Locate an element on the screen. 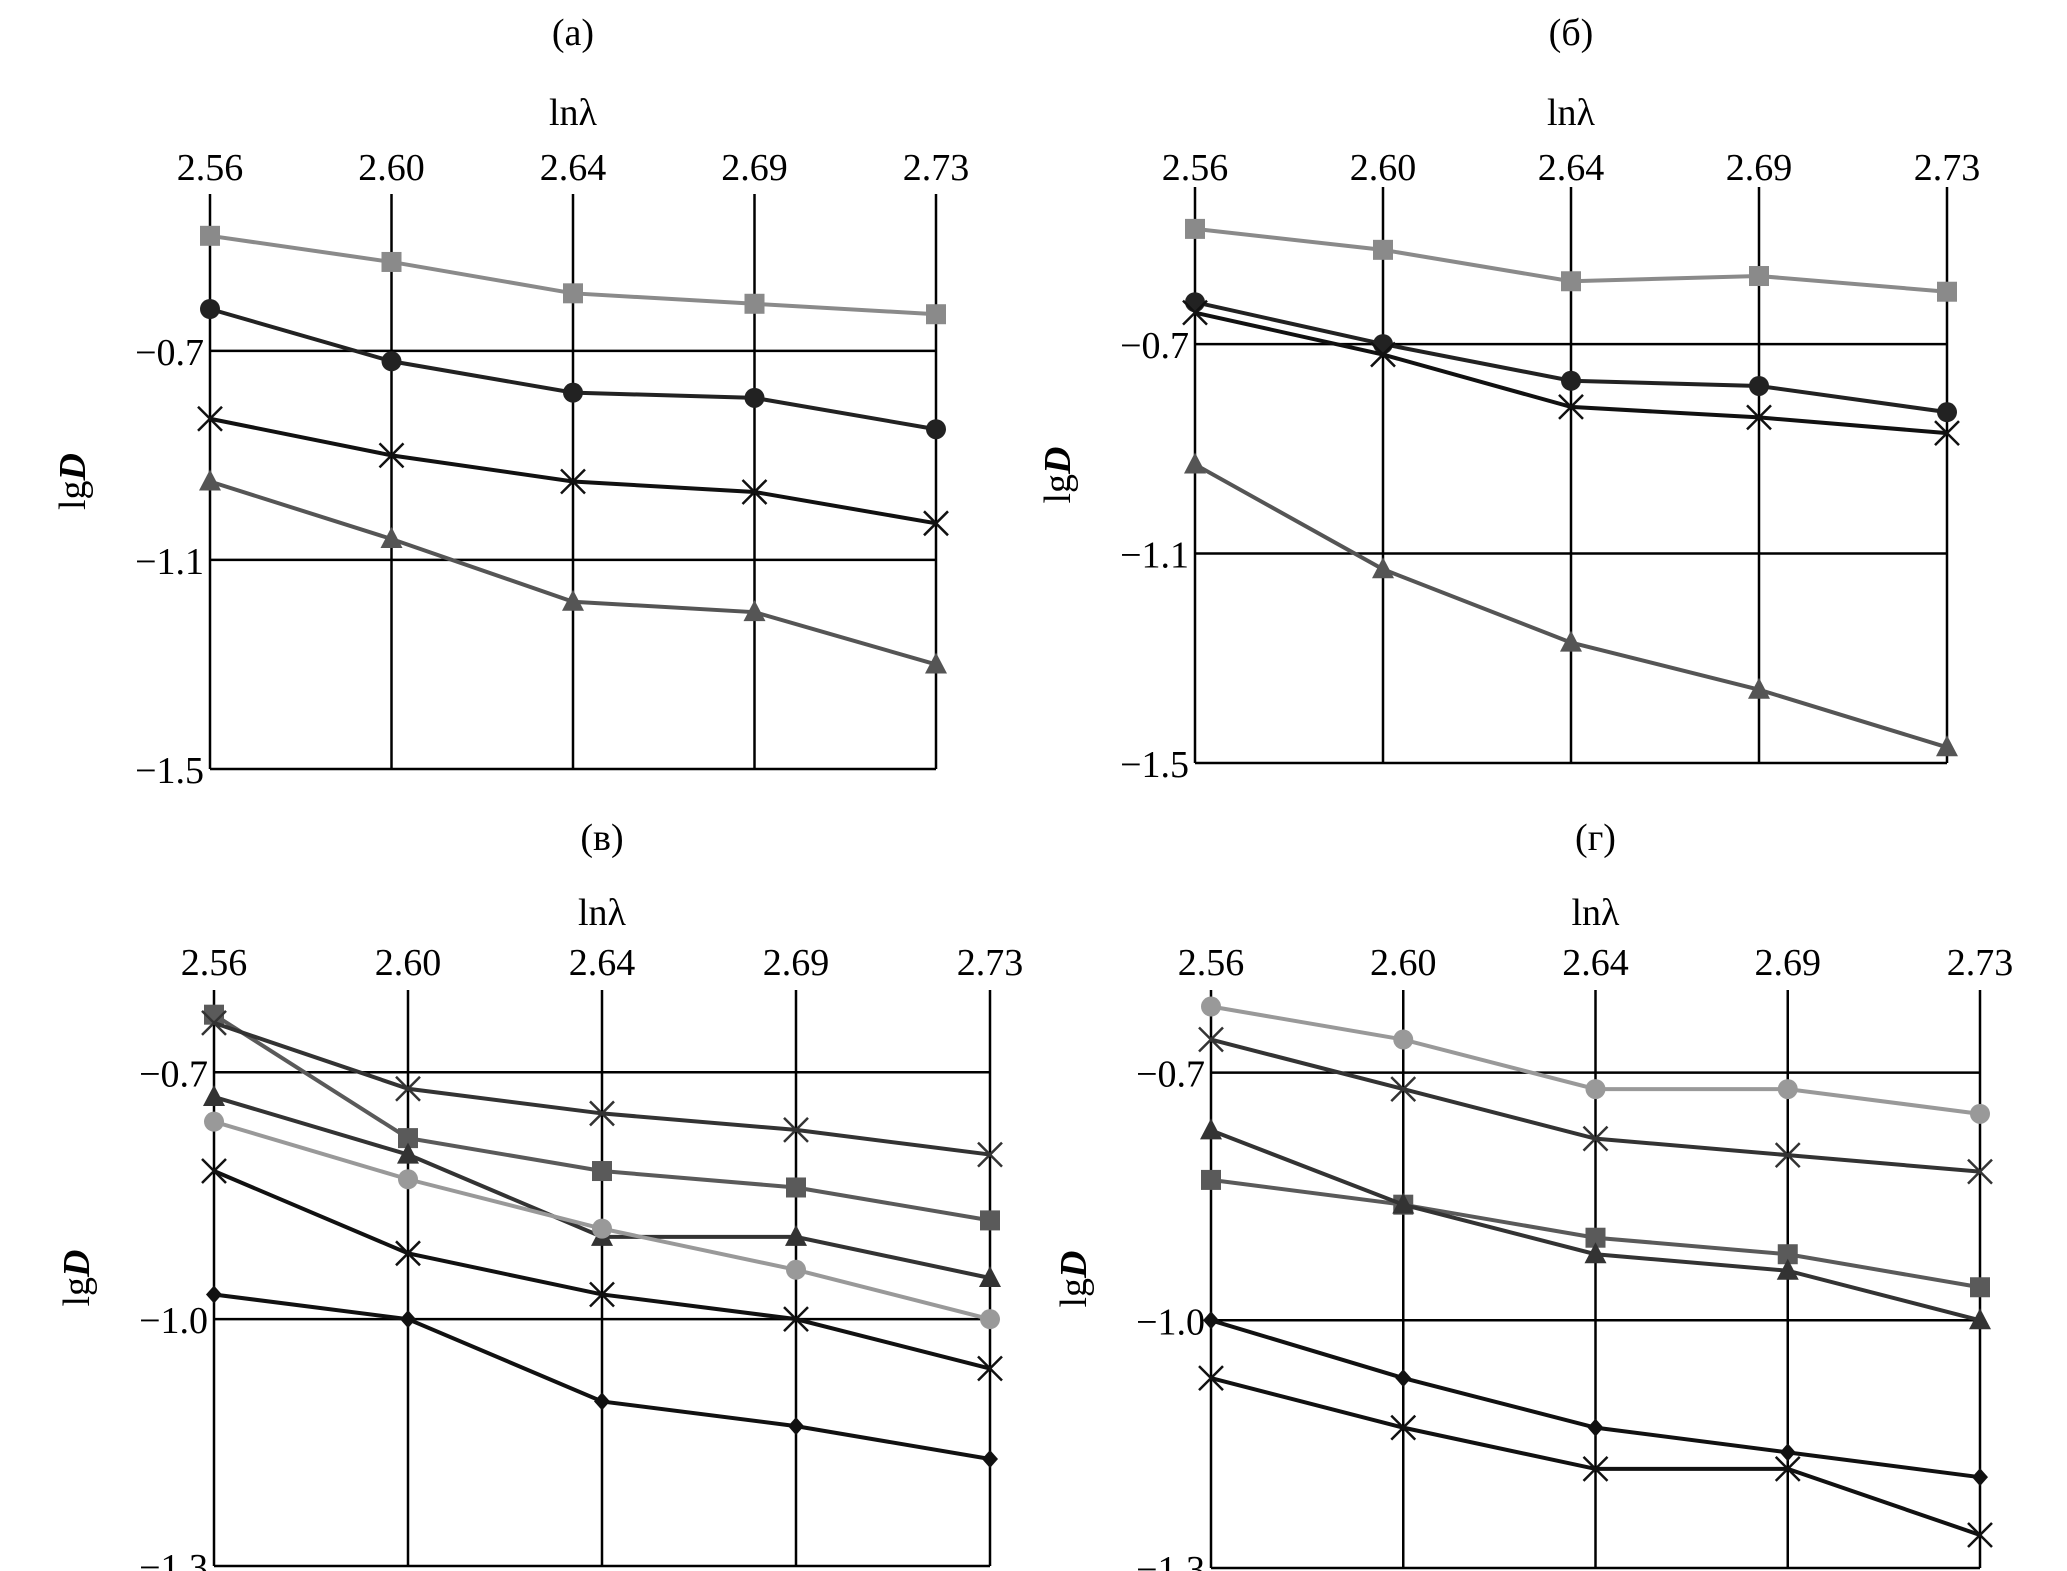  series-diamond is located at coordinates (602, 1377).